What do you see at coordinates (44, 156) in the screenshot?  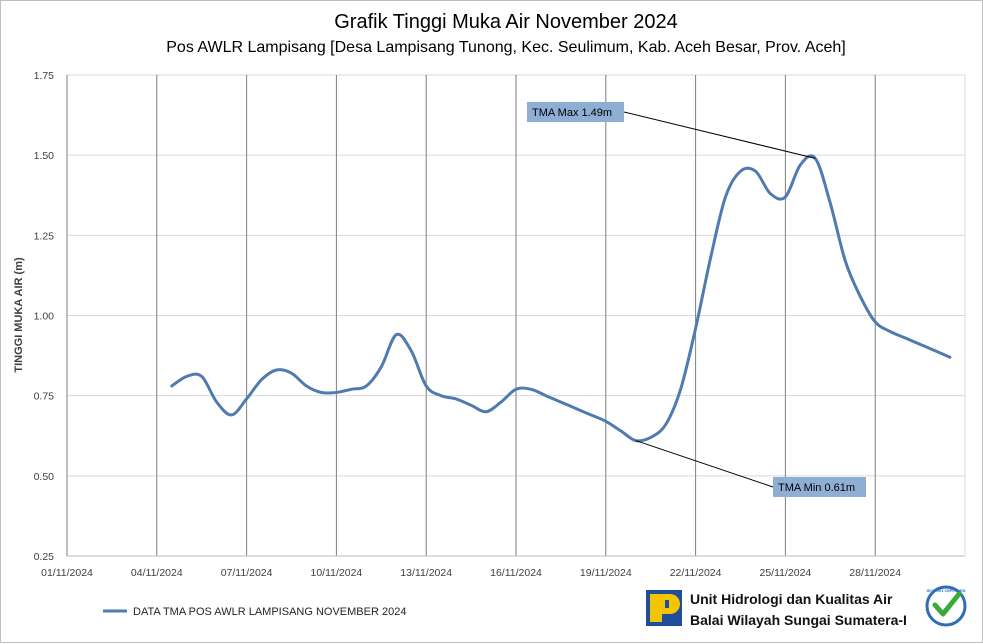 I see `y-tick-label: 1.50` at bounding box center [44, 156].